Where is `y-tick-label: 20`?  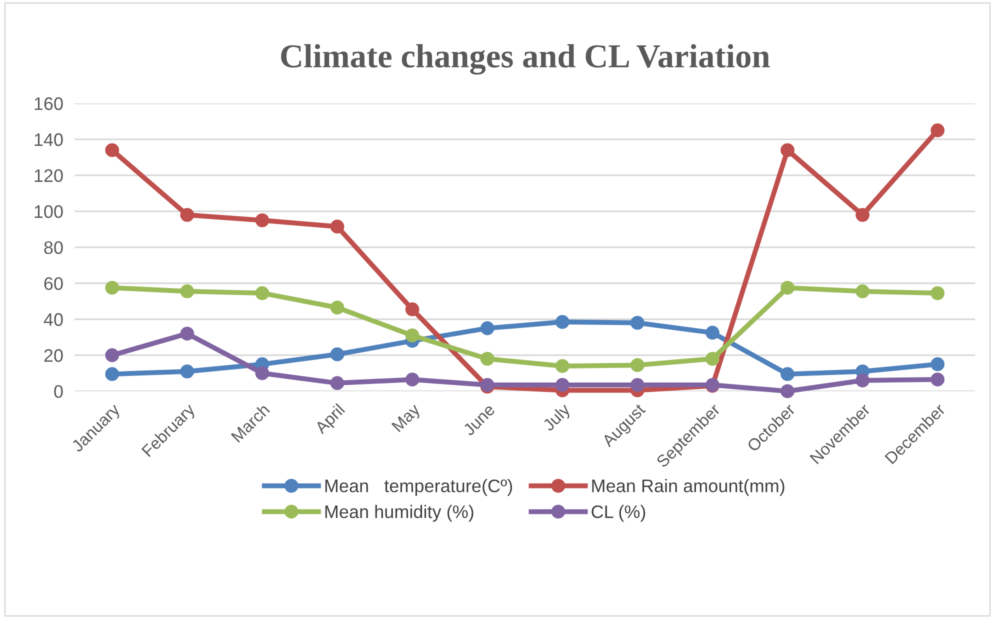
y-tick-label: 20 is located at coordinates (53, 355).